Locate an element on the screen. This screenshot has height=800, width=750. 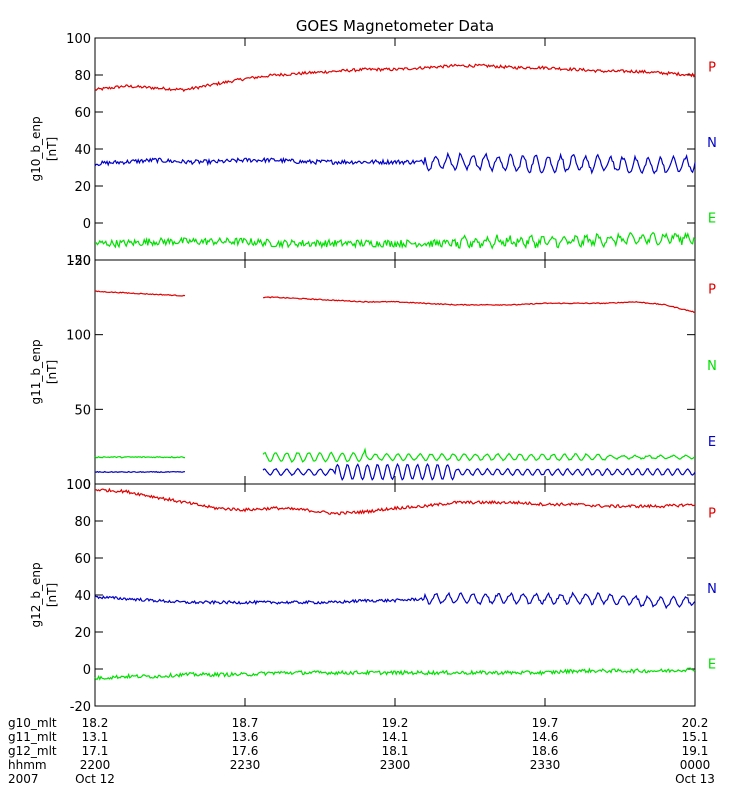
x-tick-label: Oct 12 is located at coordinates (95, 779).